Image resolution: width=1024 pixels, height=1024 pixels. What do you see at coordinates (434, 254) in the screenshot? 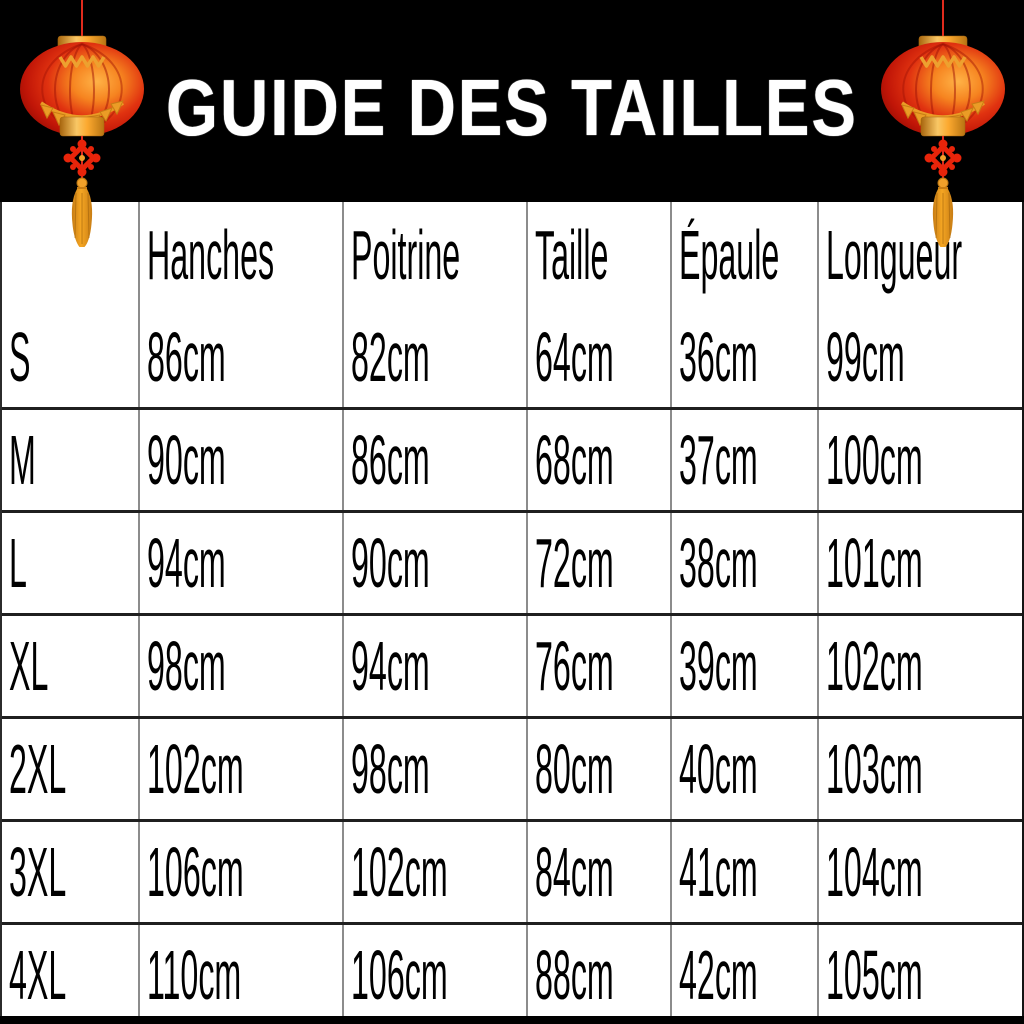
I see `header-cell-poitrine: Poitrine` at bounding box center [434, 254].